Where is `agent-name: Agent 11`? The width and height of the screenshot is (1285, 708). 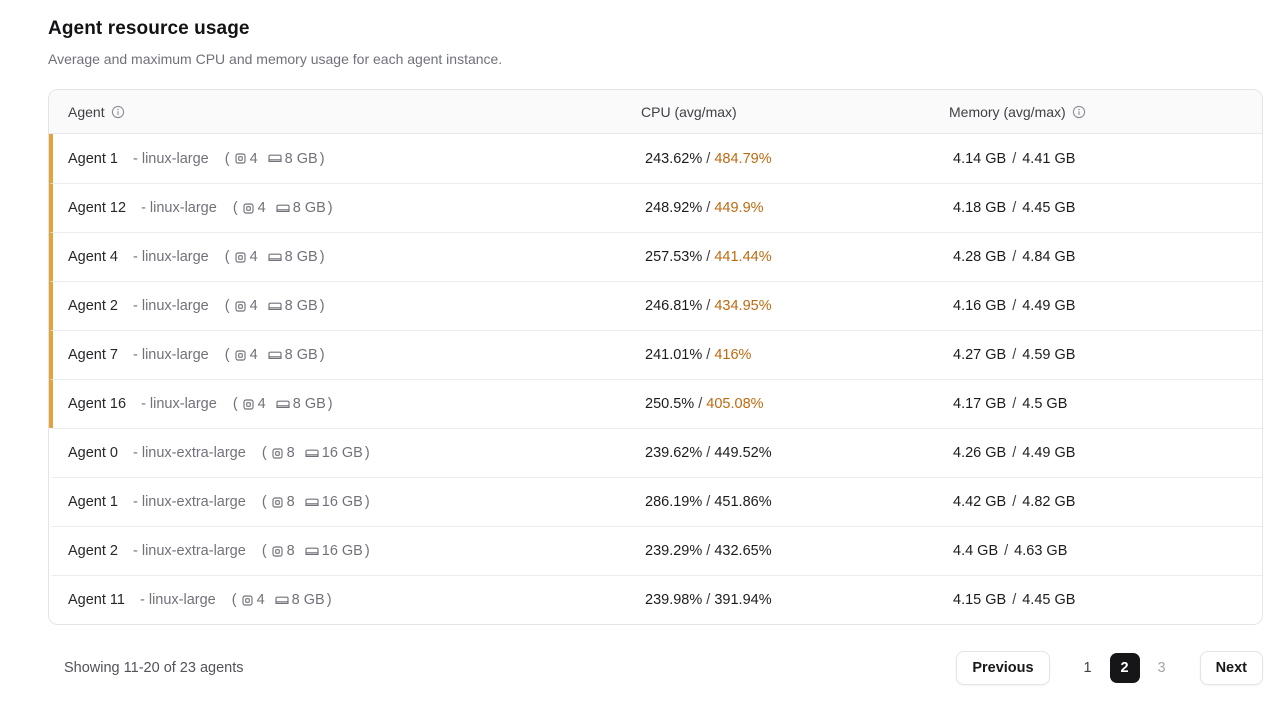 agent-name: Agent 11 is located at coordinates (96, 600).